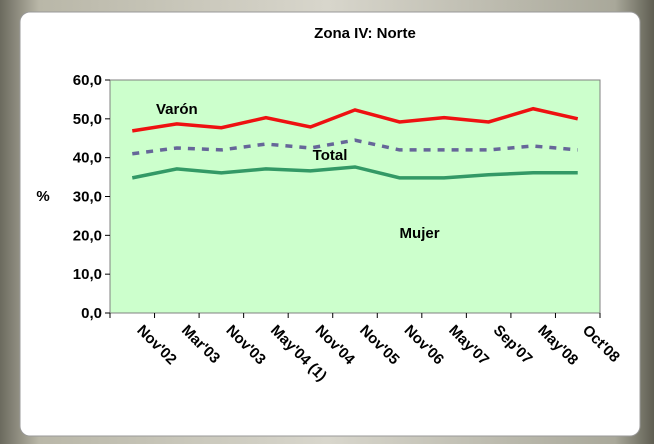 The width and height of the screenshot is (654, 444). I want to click on y-tick-label: 60,0, so click(87, 80).